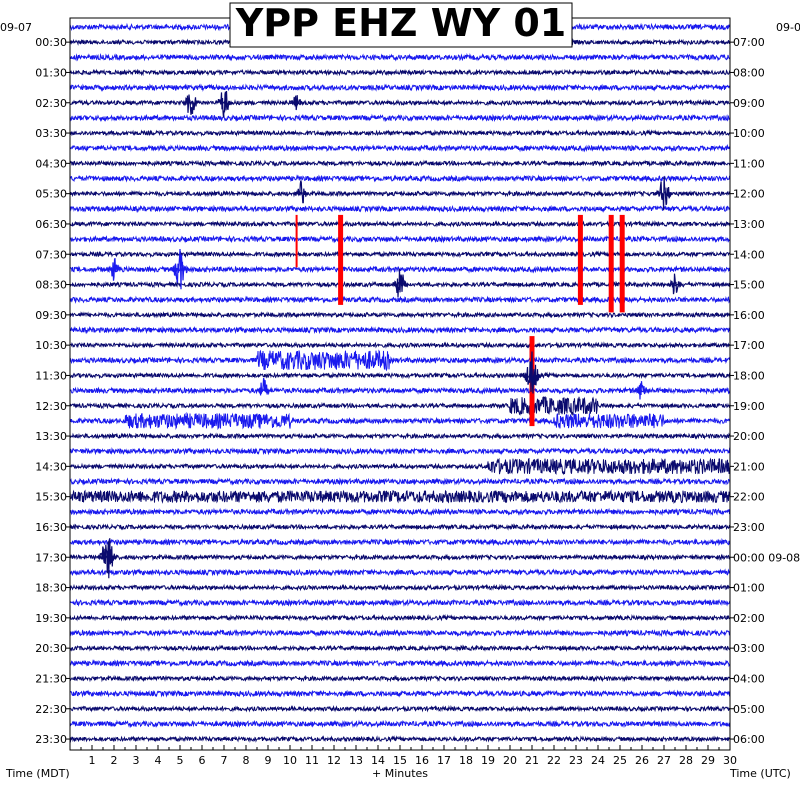  What do you see at coordinates (51, 254) in the screenshot?
I see `left-tick-label: 07:30` at bounding box center [51, 254].